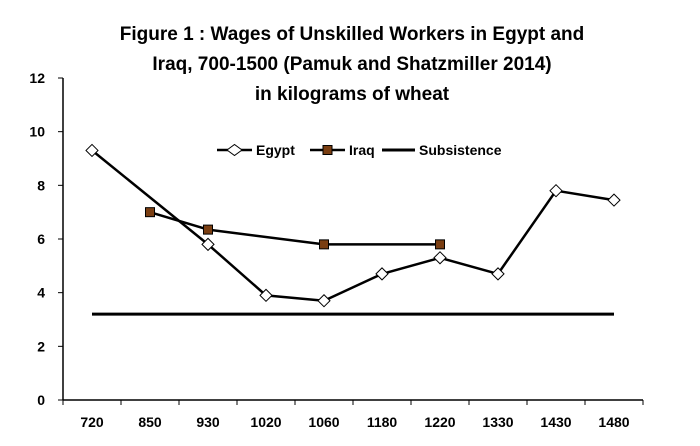 The width and height of the screenshot is (700, 446). Describe the element at coordinates (92, 422) in the screenshot. I see `x-tick-label: 720` at that location.